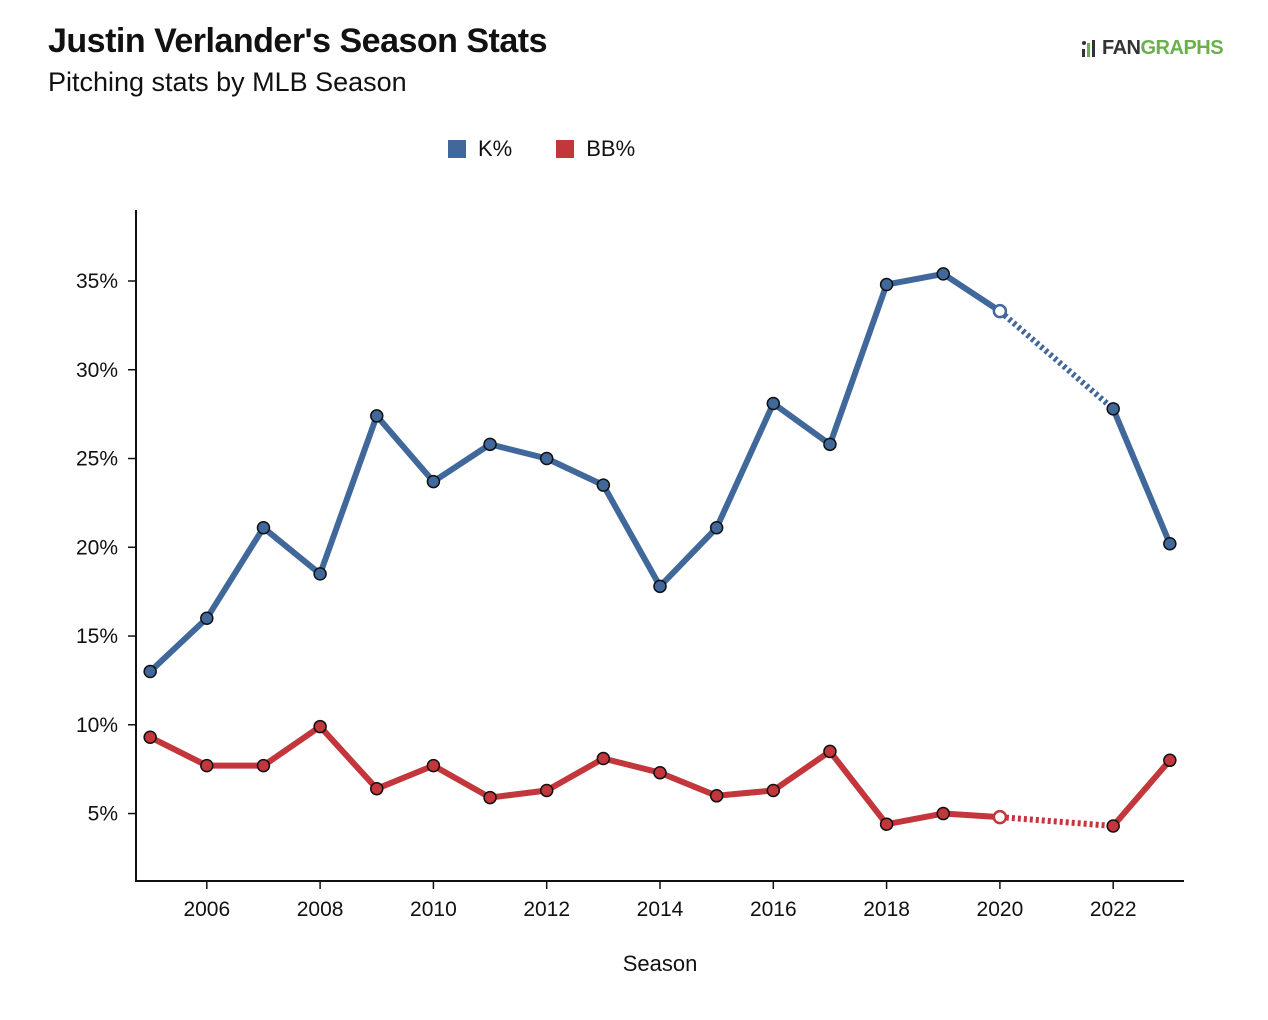 Image resolution: width=1268 pixels, height=1020 pixels. I want to click on legend: K% BB%, so click(563, 149).